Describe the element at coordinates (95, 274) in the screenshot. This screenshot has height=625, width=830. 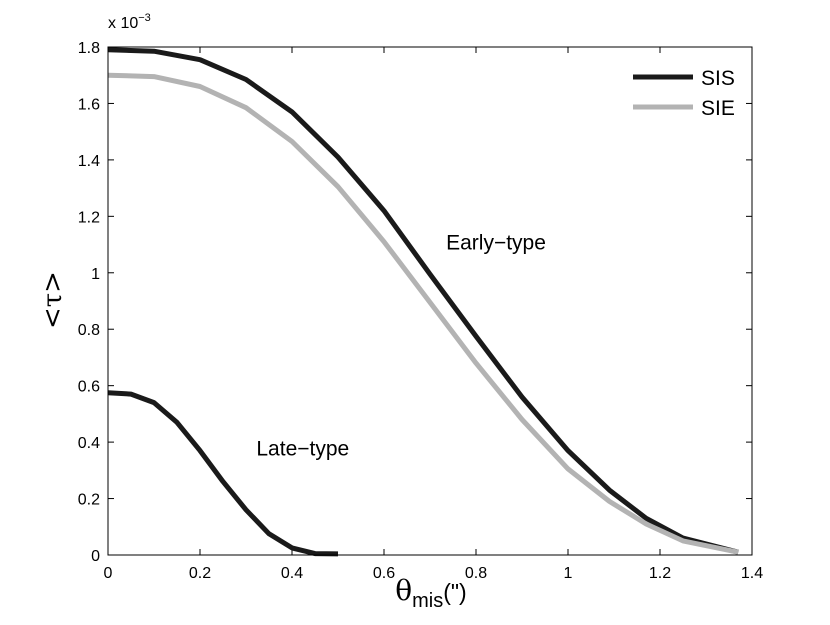
I see `y-tick-label: 1` at that location.